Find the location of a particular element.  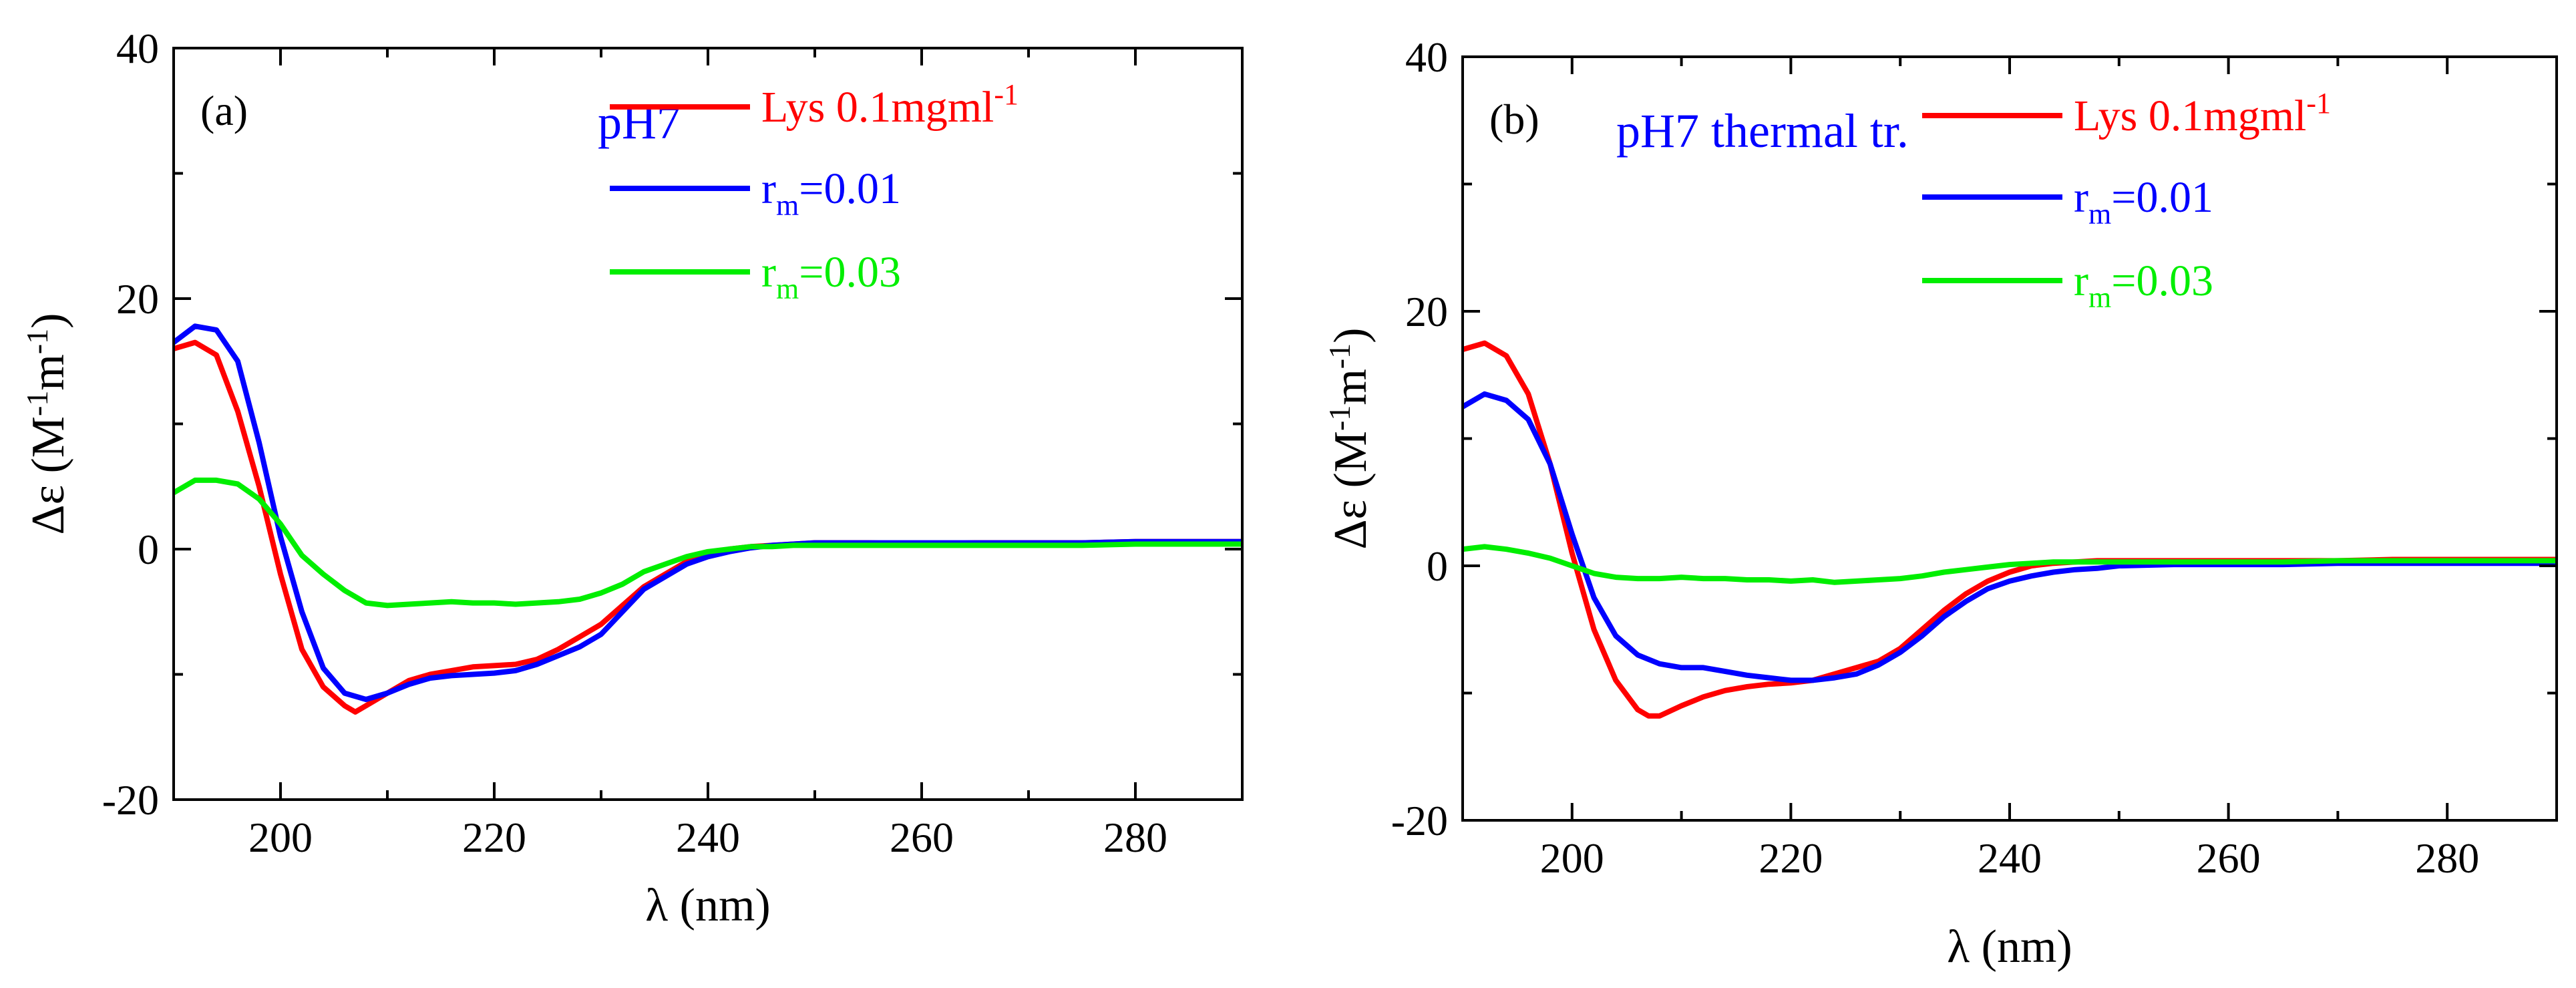

condition-annotation: pH7 thermal tr. is located at coordinates (1763, 131).